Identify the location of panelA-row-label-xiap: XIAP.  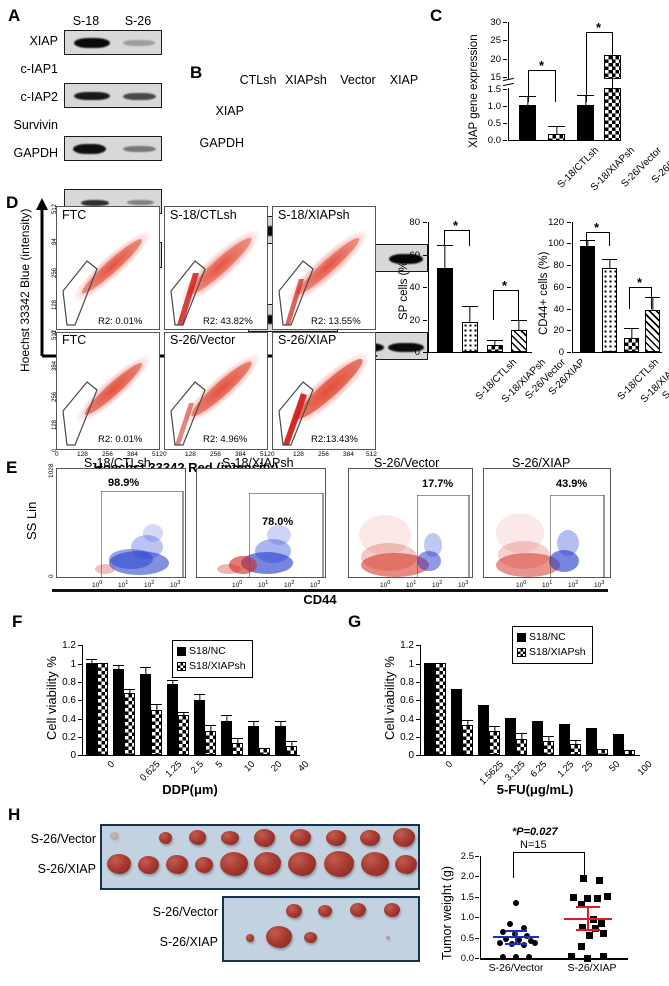
(44, 41).